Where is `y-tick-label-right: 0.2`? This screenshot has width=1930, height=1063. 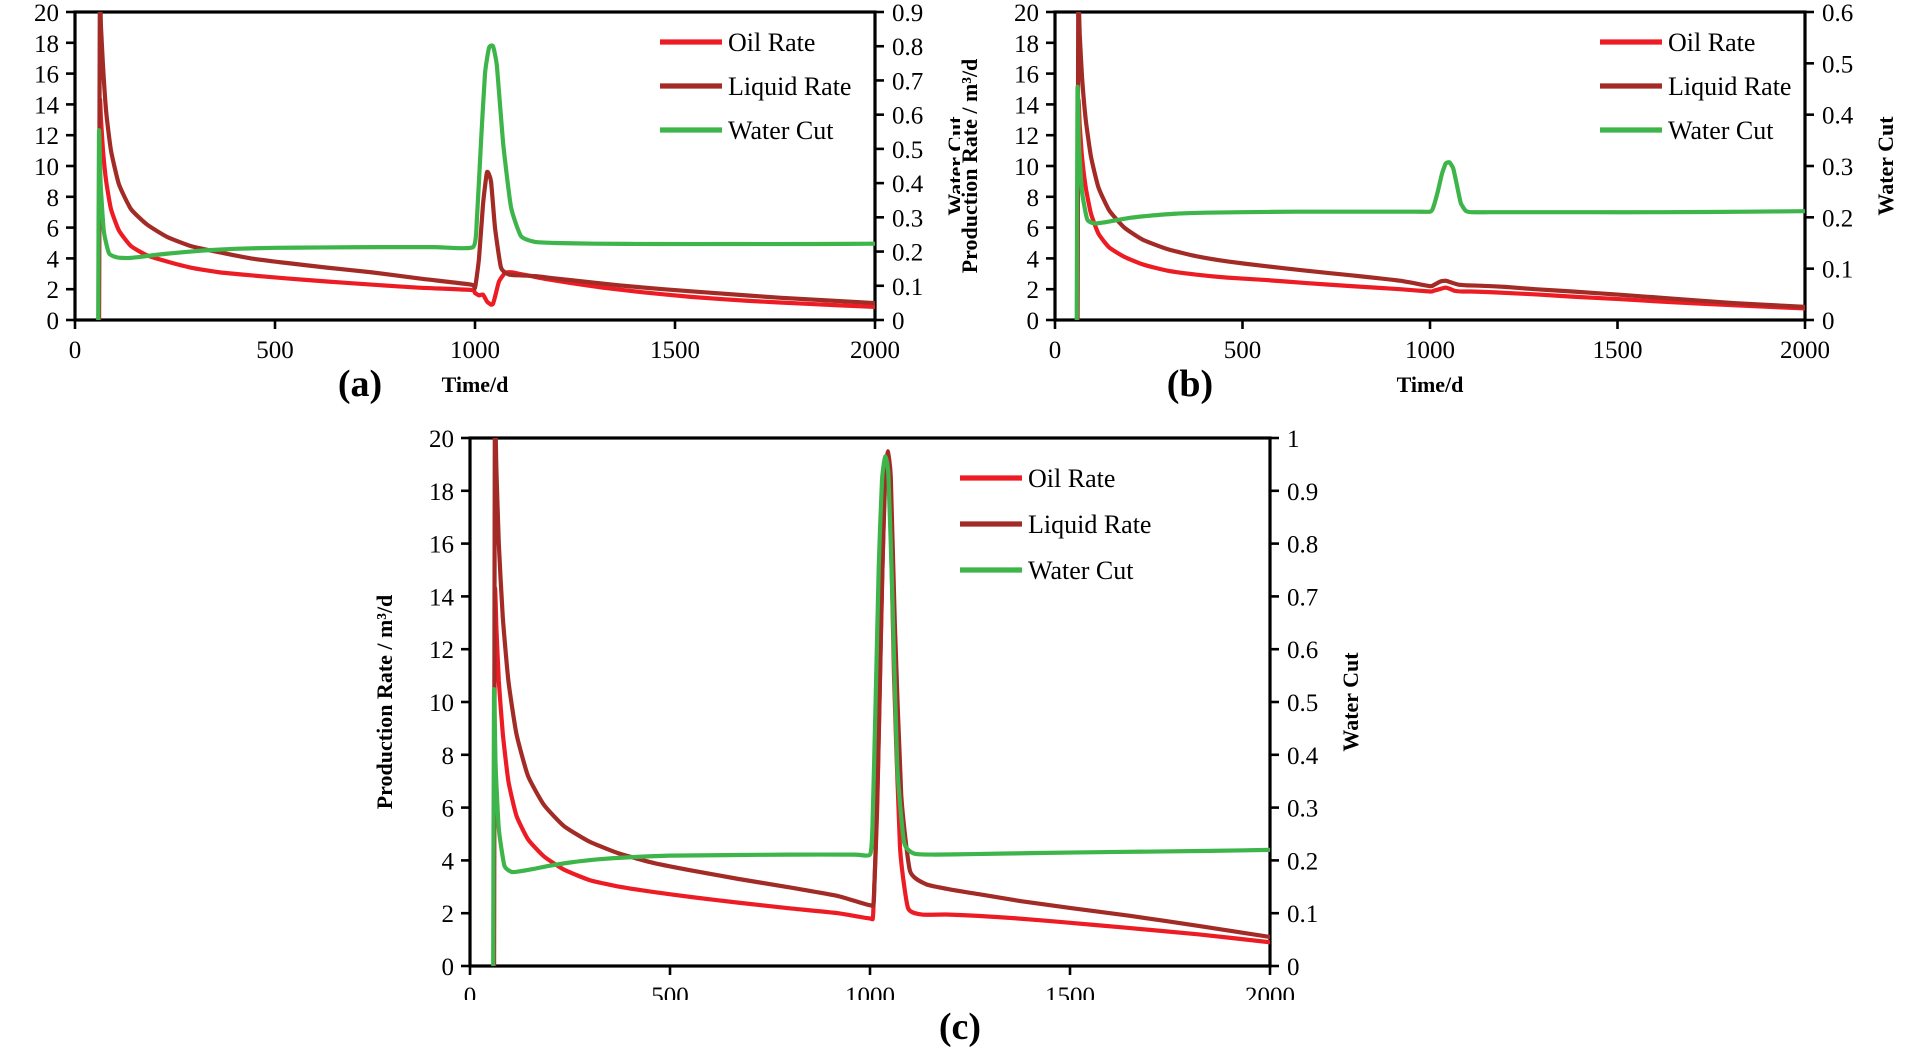
y-tick-label-right: 0.2 is located at coordinates (1837, 218).